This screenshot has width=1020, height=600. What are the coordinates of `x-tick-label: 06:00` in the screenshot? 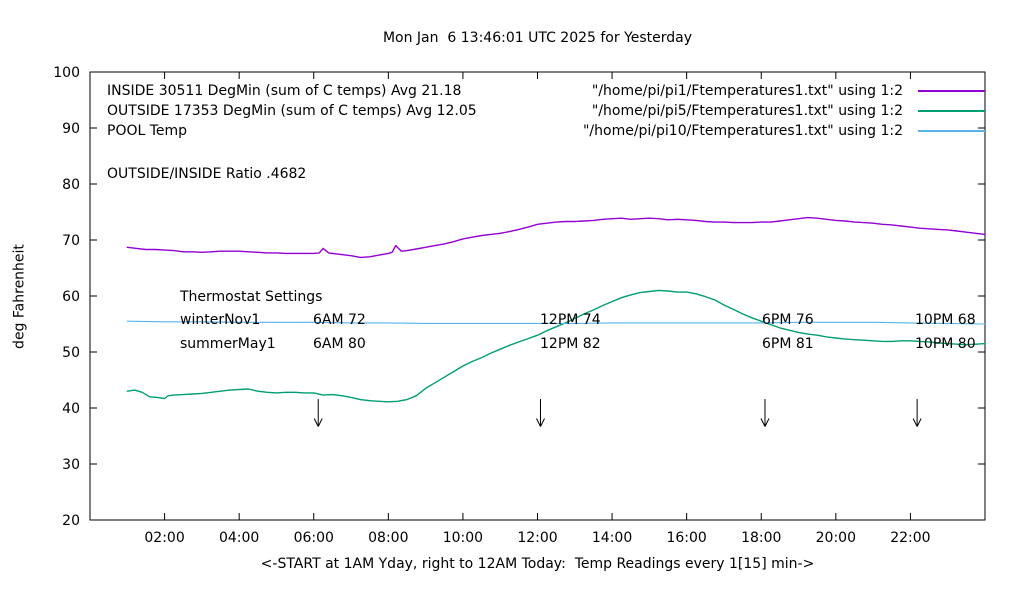 It's located at (314, 538).